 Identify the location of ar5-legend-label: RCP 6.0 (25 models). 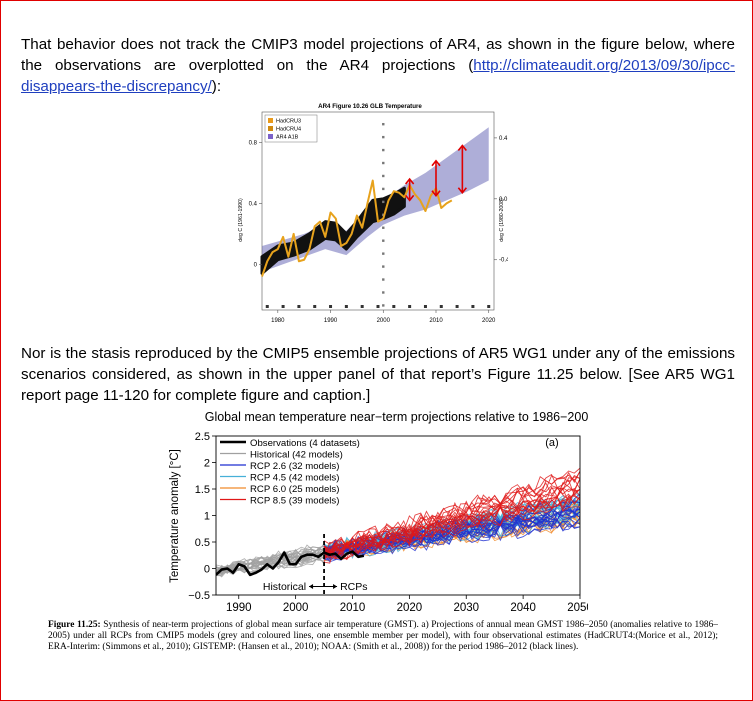
(294, 489).